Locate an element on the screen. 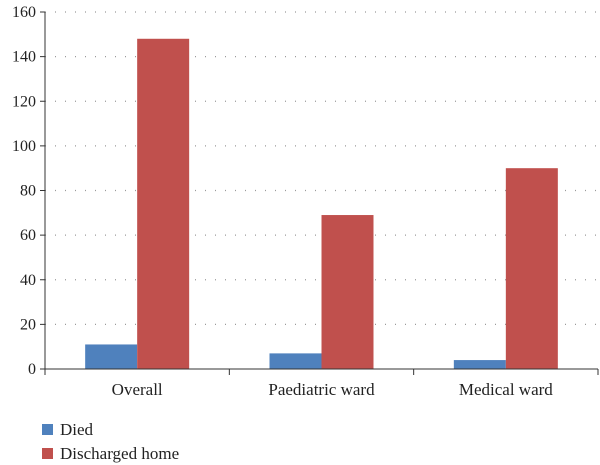 Image resolution: width=600 pixels, height=465 pixels. y-tick-label: 120 is located at coordinates (24, 101).